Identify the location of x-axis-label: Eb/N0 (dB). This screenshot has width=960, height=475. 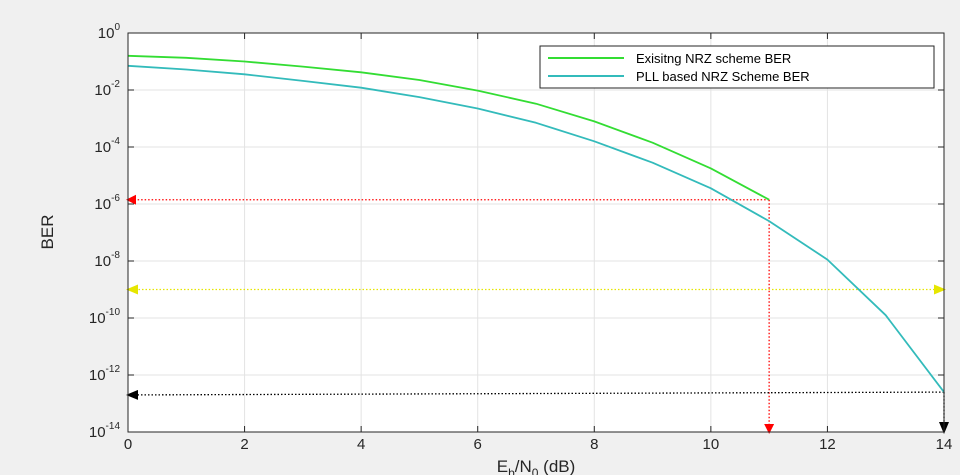
(536, 466).